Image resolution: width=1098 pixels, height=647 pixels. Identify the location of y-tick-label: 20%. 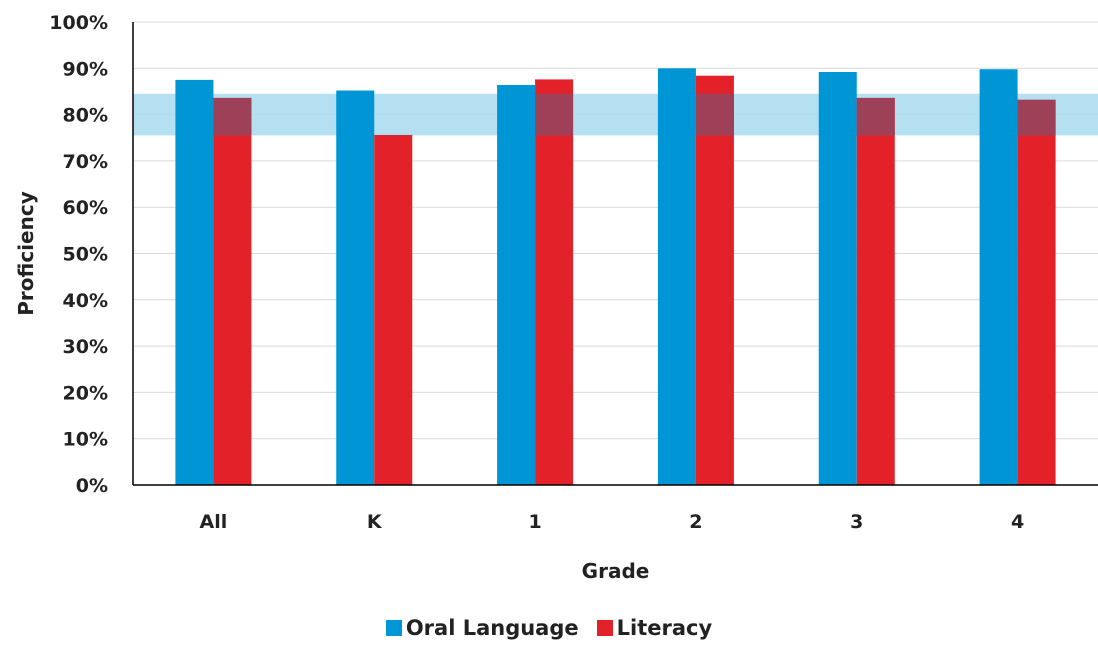
(85, 393).